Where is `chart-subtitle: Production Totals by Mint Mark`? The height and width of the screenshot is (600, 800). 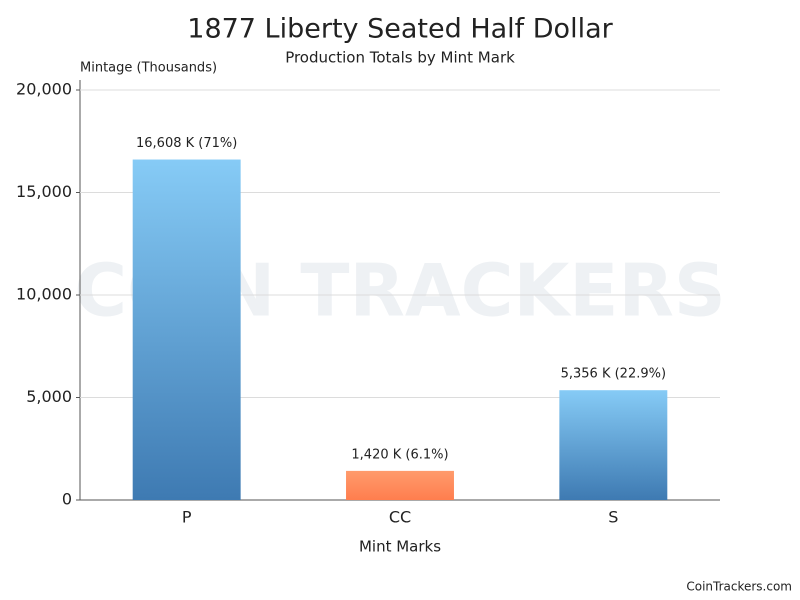
chart-subtitle: Production Totals by Mint Mark is located at coordinates (400, 58).